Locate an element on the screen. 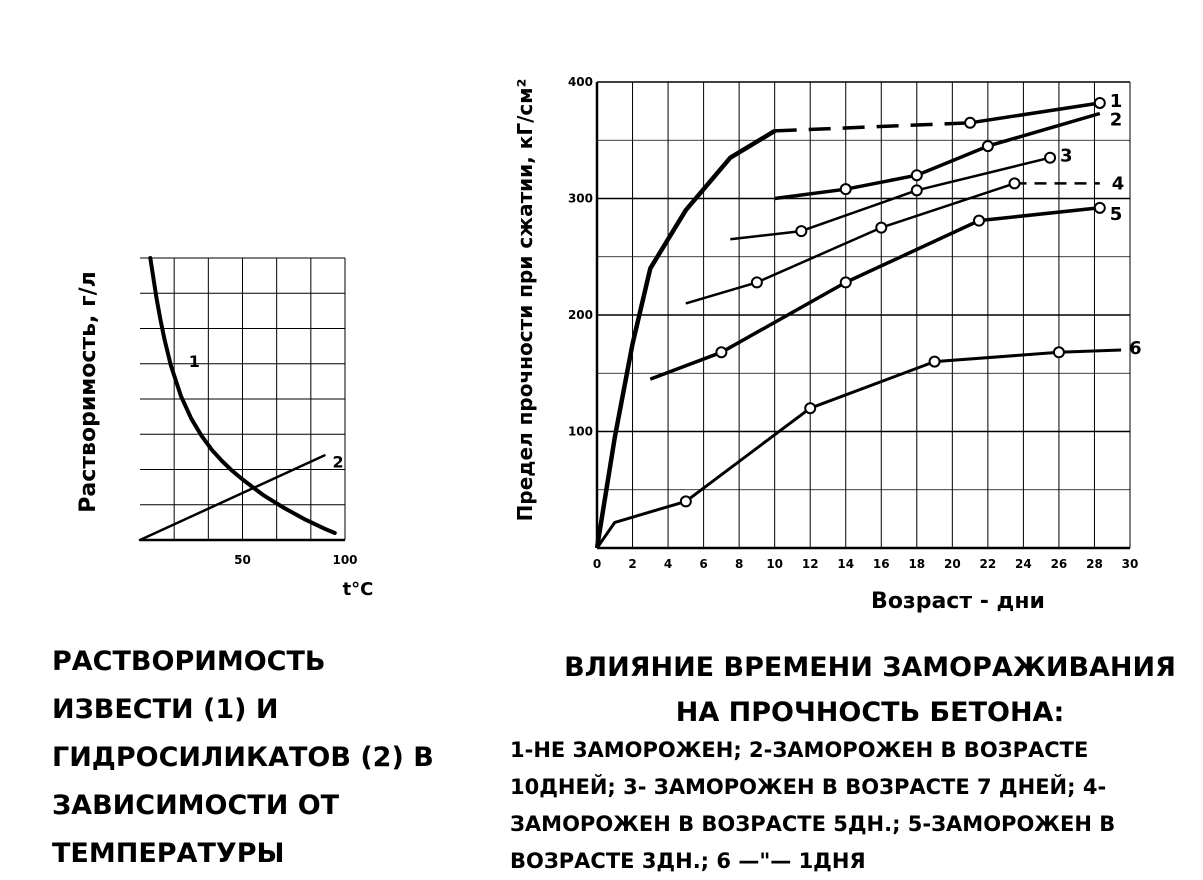 This screenshot has width=1203, height=880. strength-y-tick-label: 300 is located at coordinates (580, 199).